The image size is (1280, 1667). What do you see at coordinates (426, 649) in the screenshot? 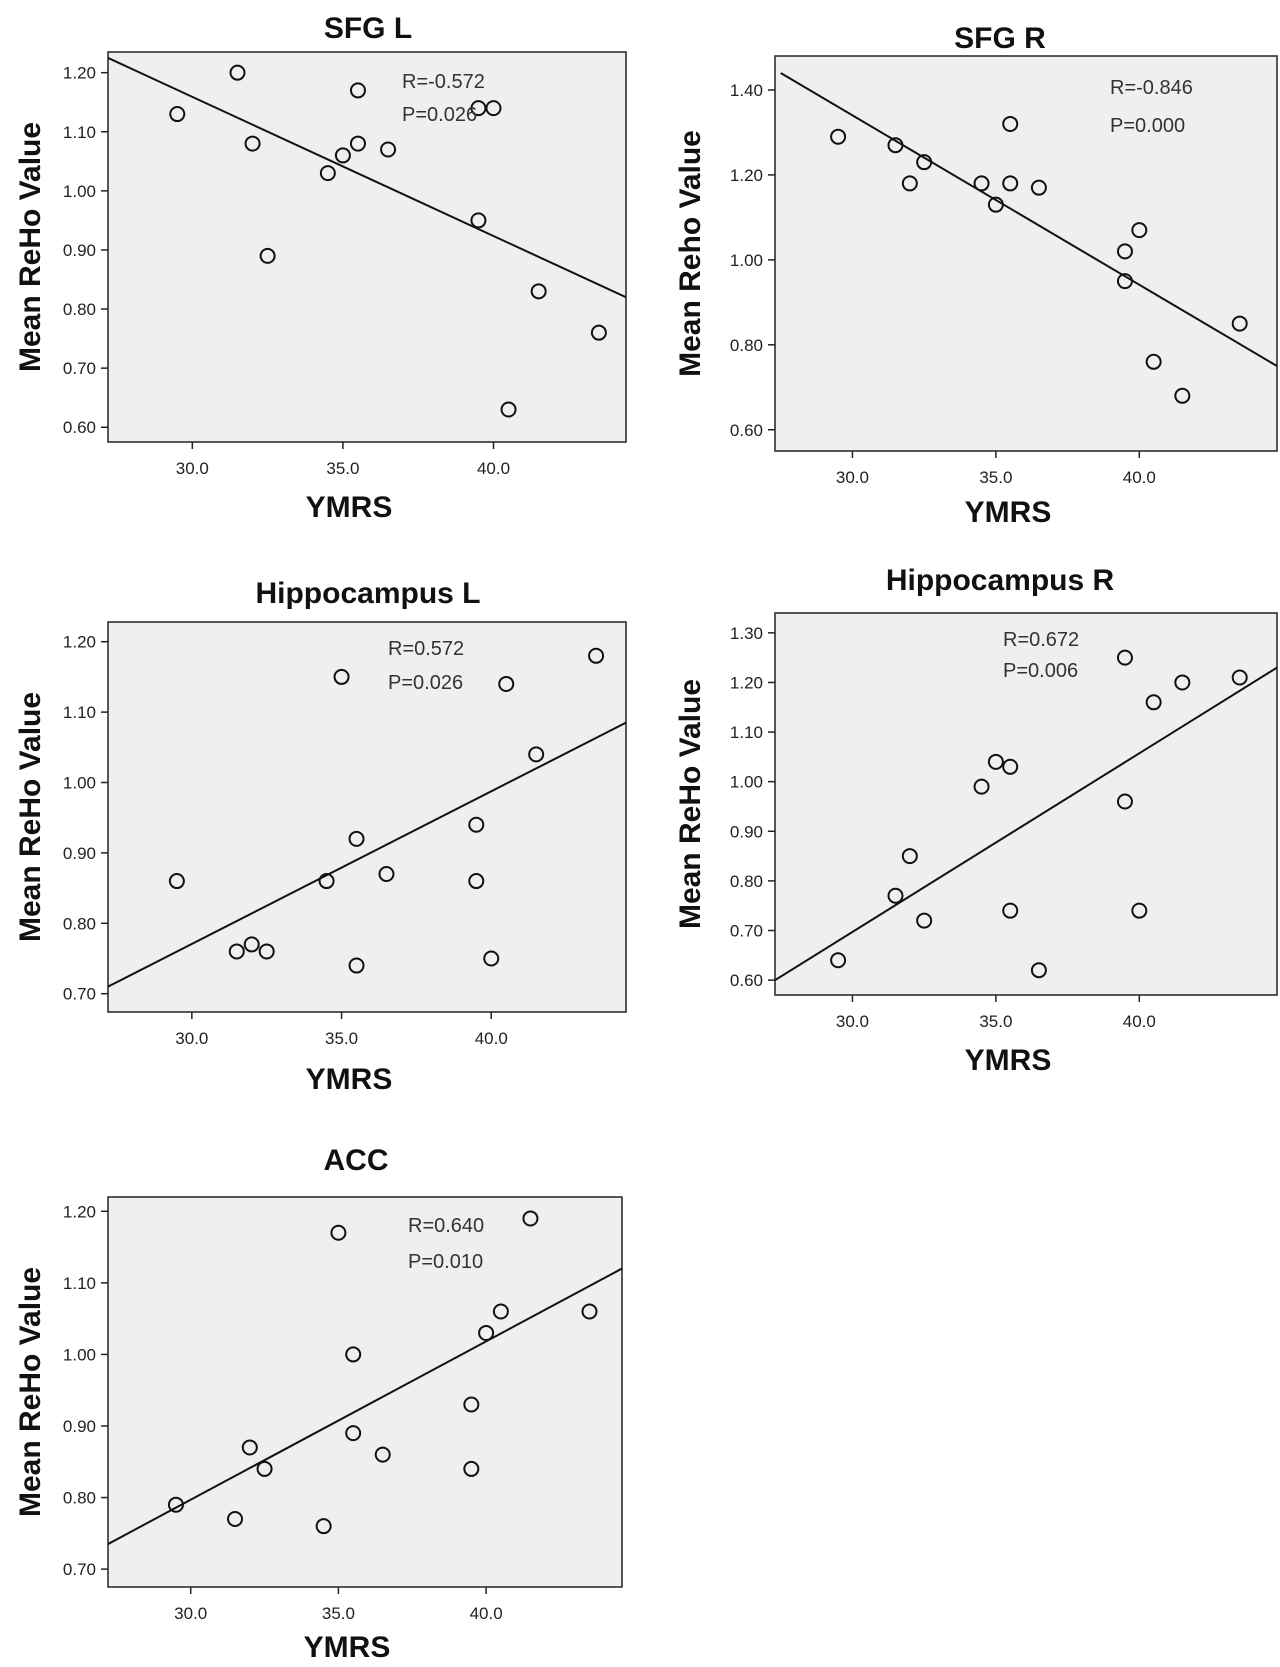
I see `stat-r-label: R=0.572` at bounding box center [426, 649].